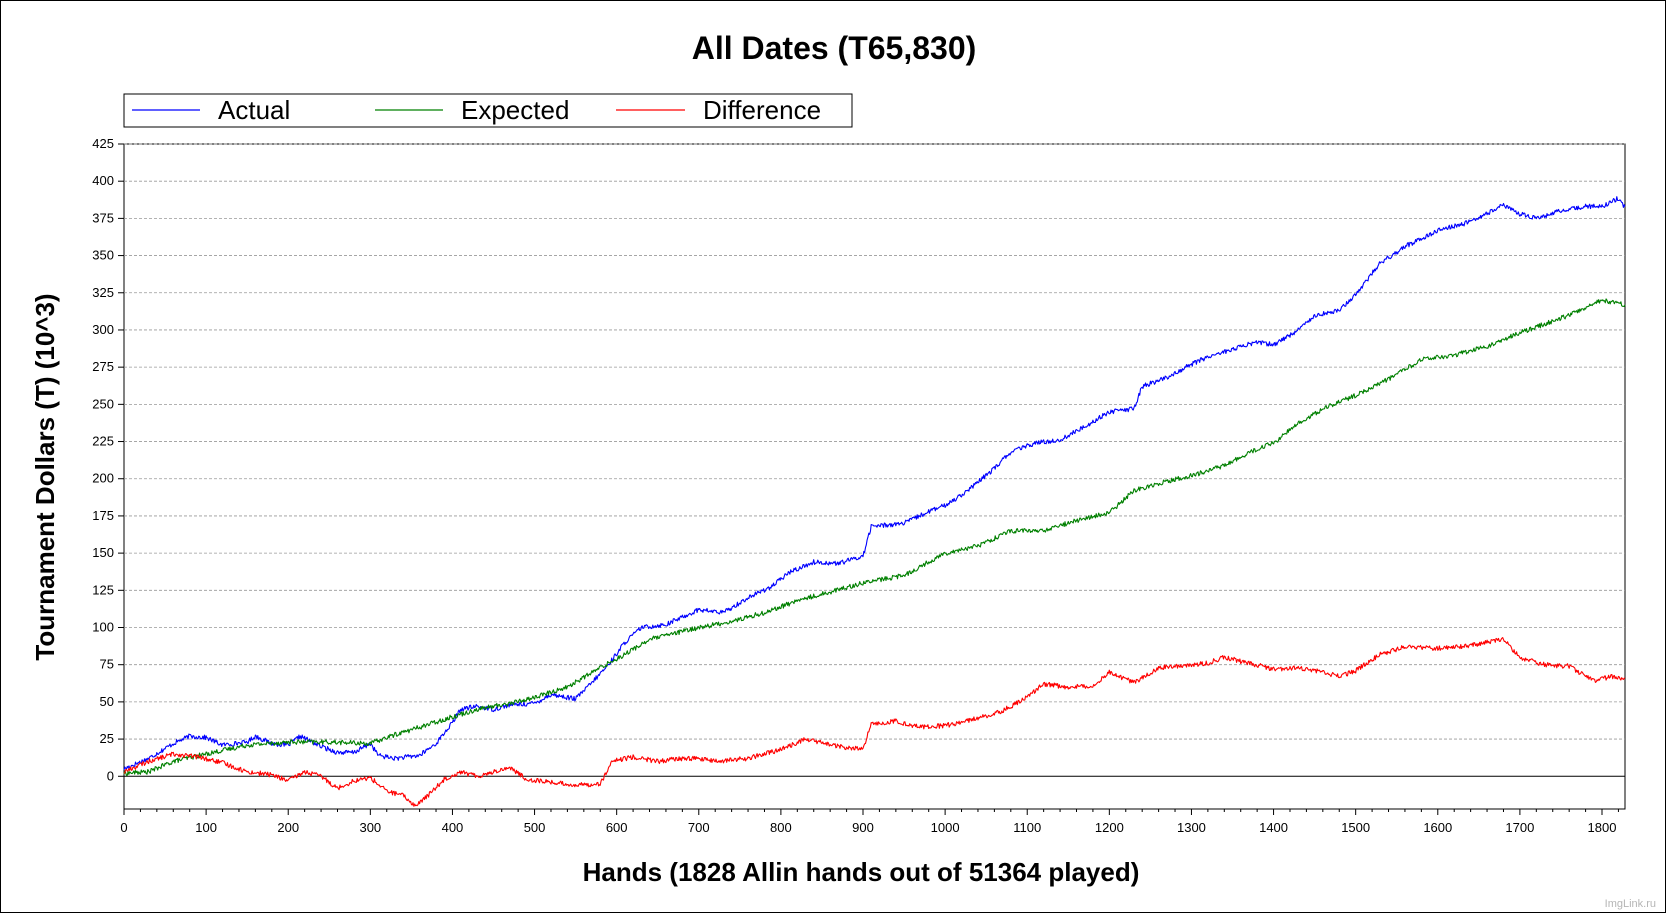 This screenshot has height=914, width=1666. I want to click on y-tick-label: 0, so click(110, 775).